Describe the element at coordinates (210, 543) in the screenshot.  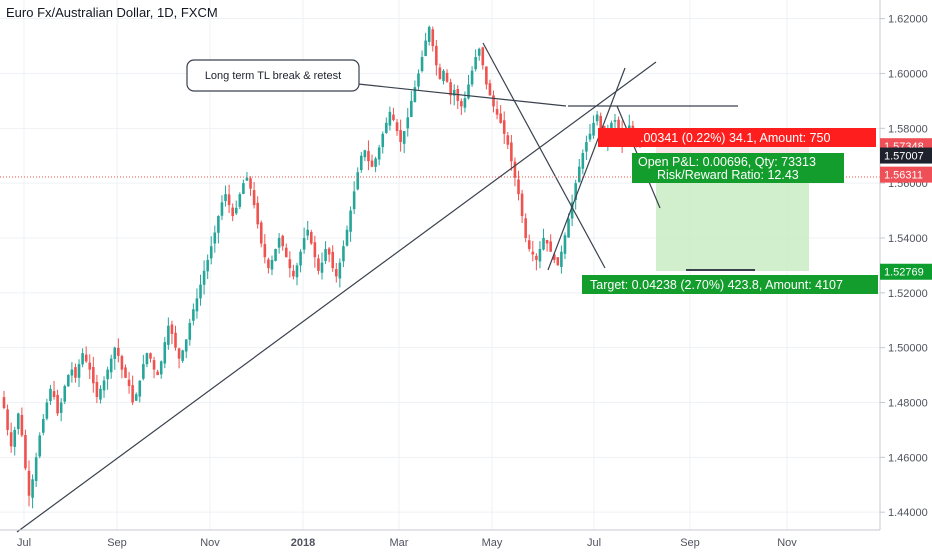
I see `x-tick-label: Nov` at that location.